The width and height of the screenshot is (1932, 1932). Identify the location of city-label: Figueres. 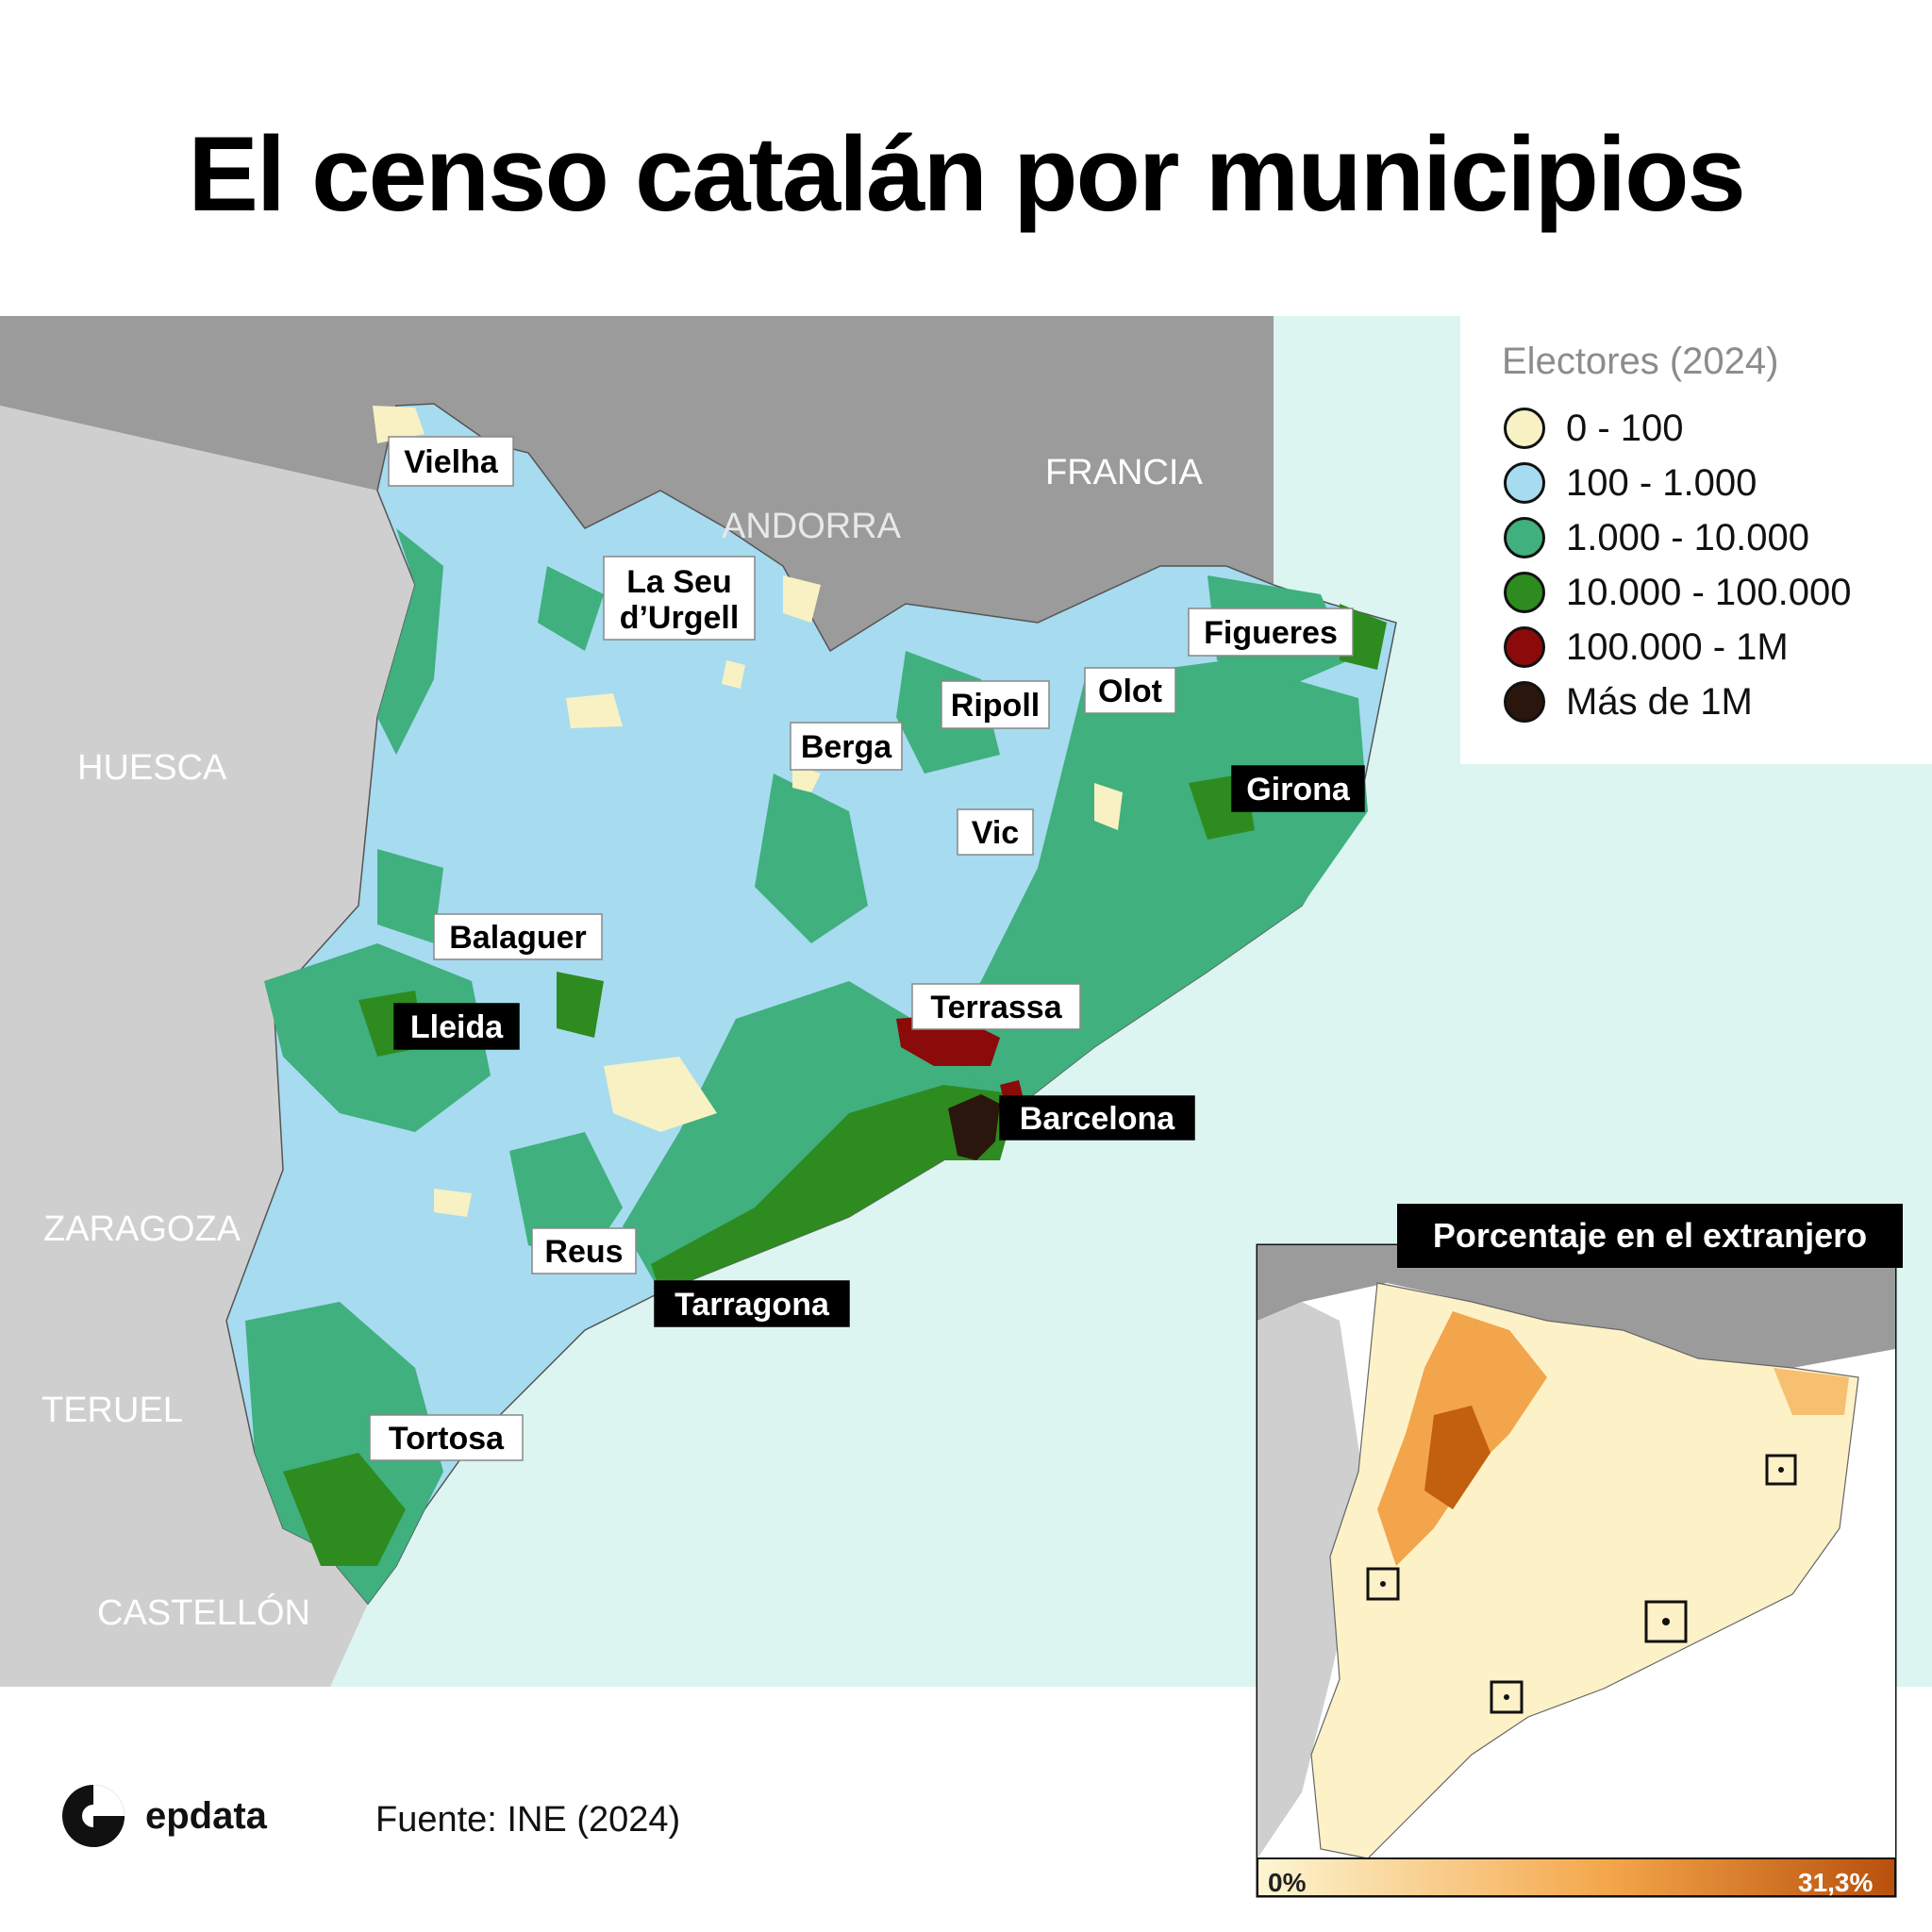
(1271, 632).